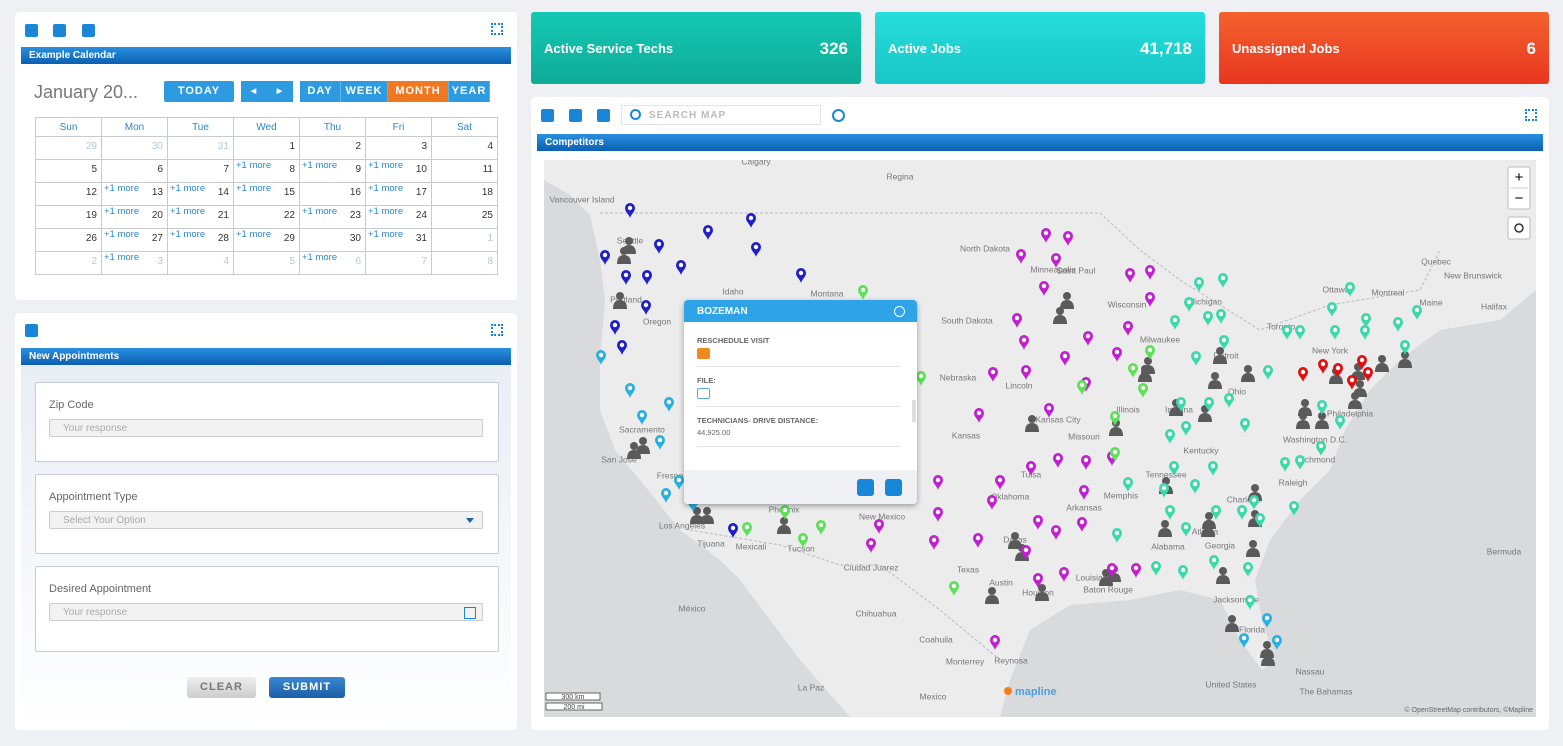 This screenshot has width=1563, height=746. Describe the element at coordinates (464, 240) in the screenshot. I see `day-cell: 1` at that location.